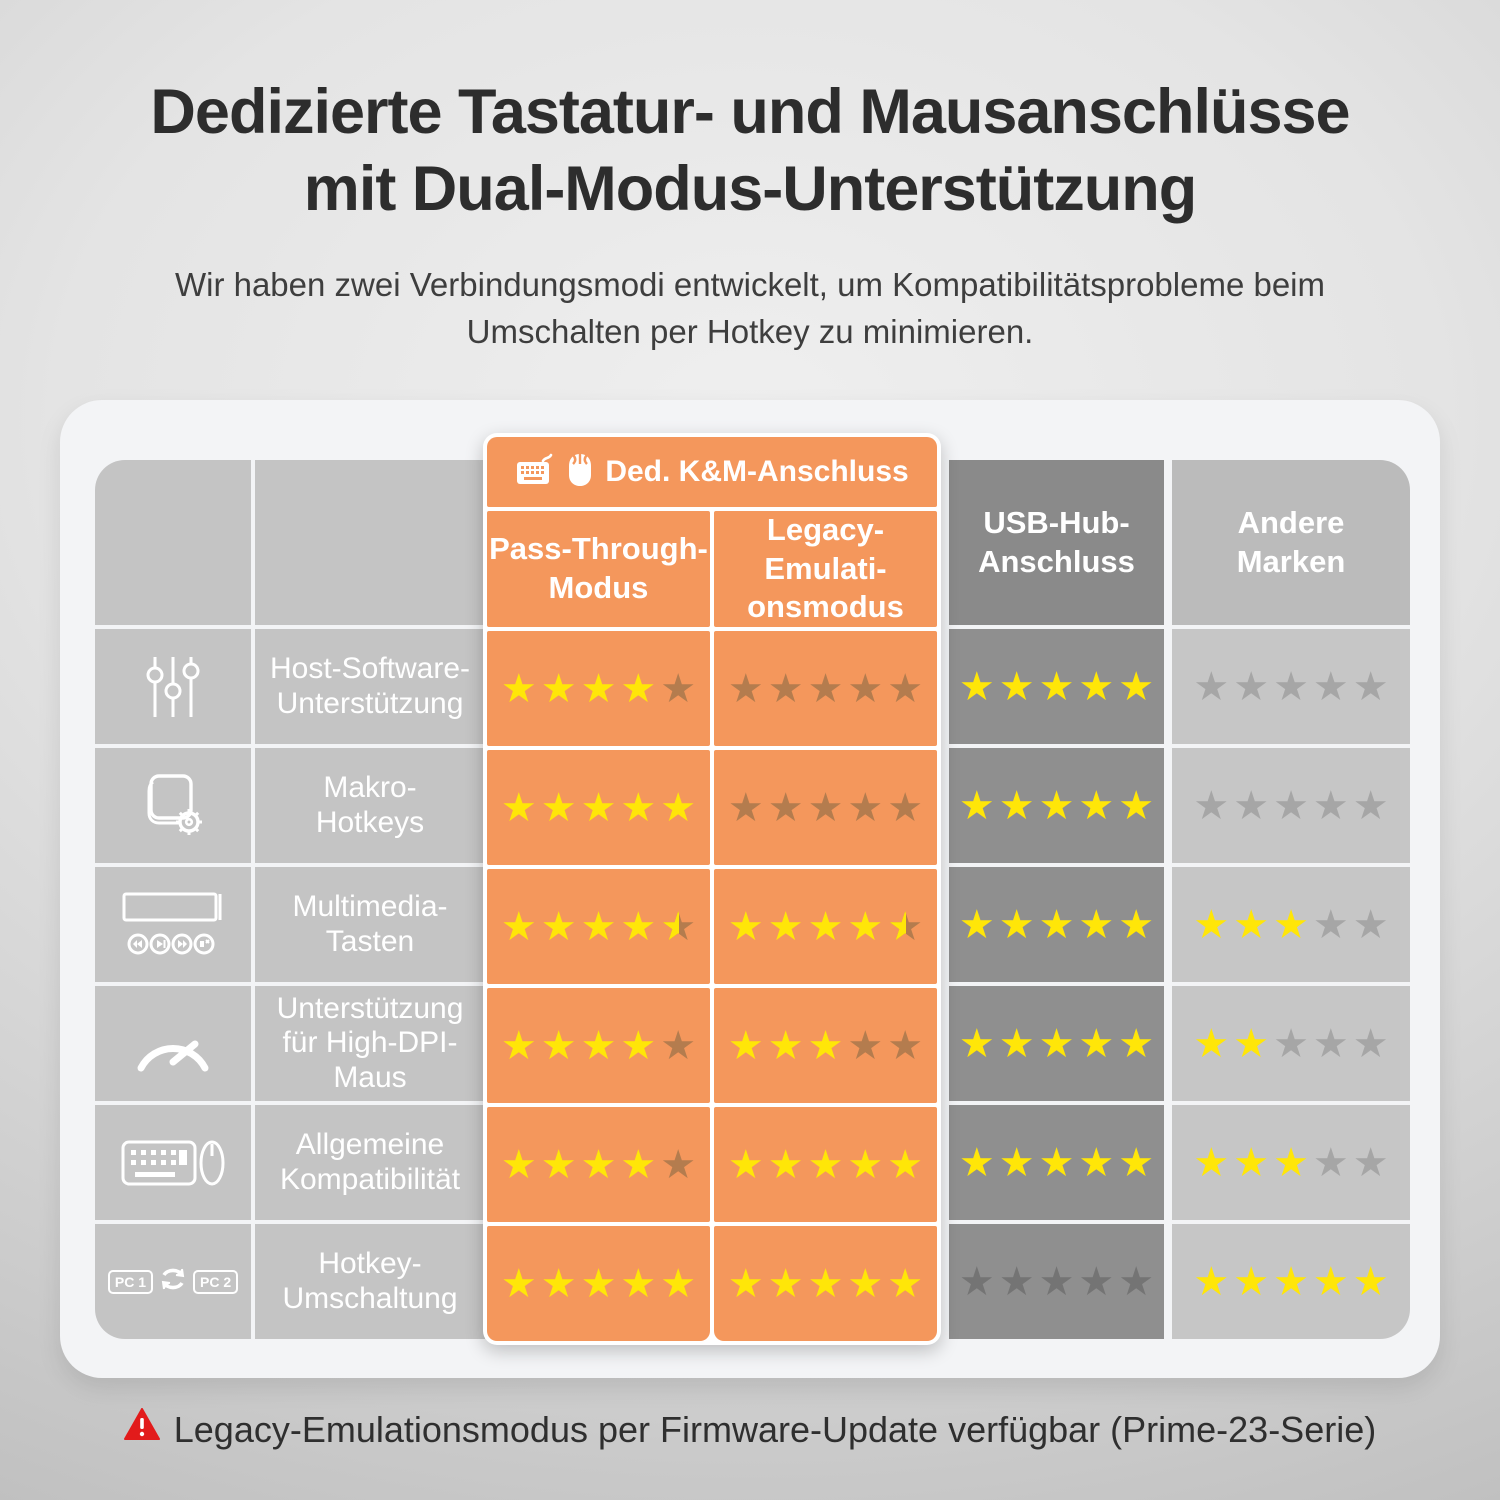  What do you see at coordinates (535, 472) in the screenshot?
I see `keyboard-icon` at bounding box center [535, 472].